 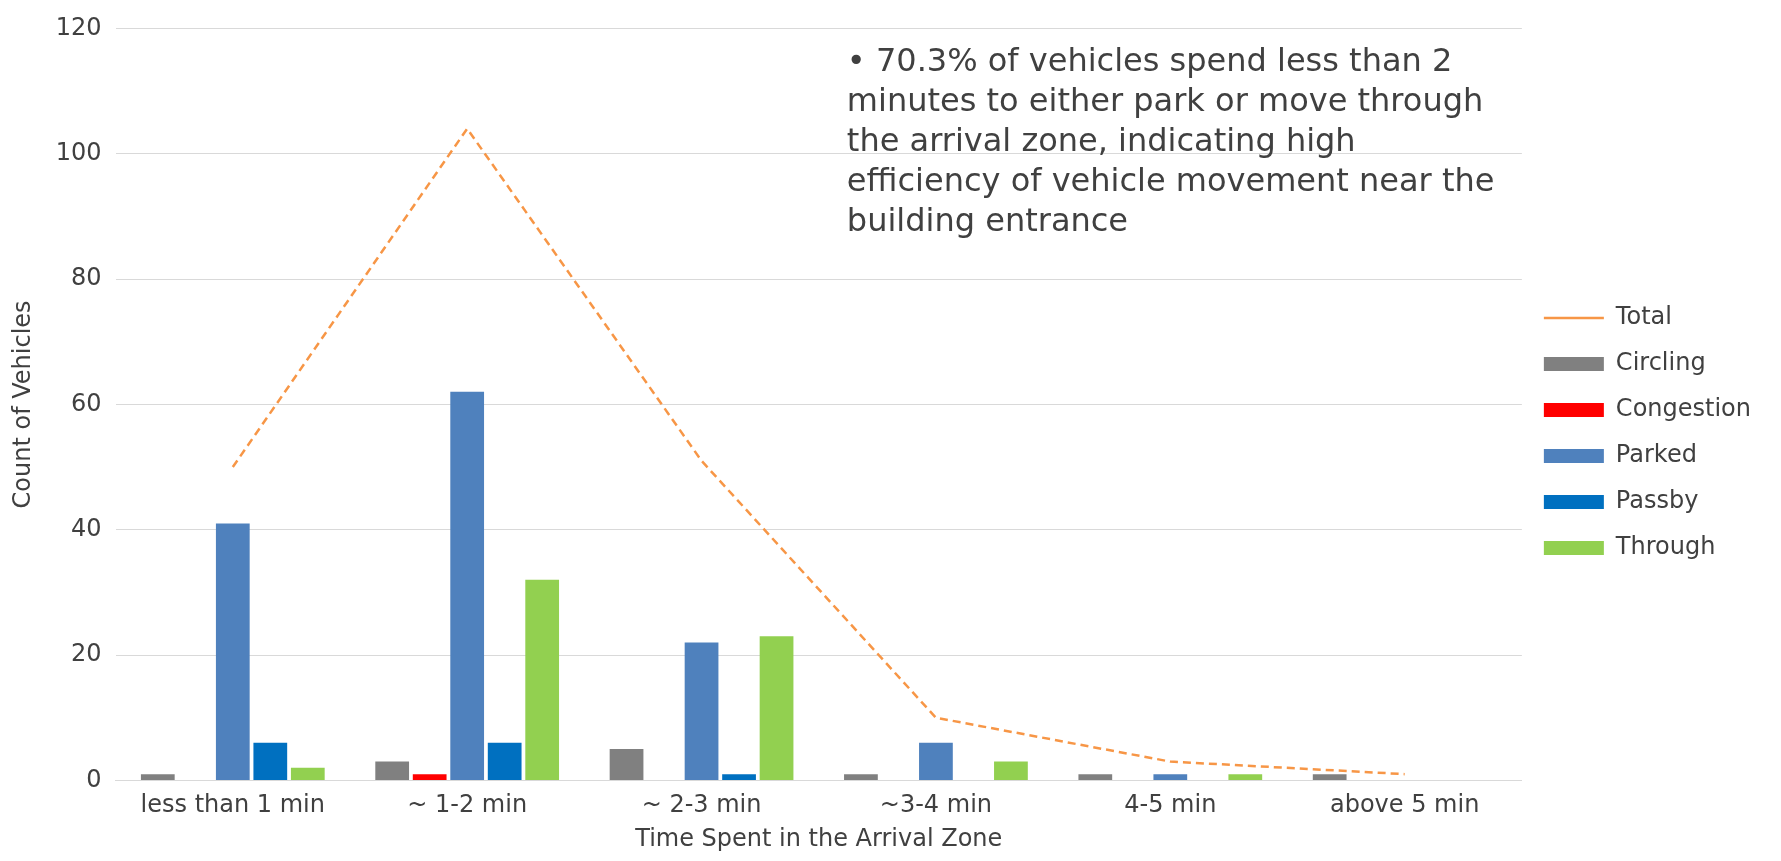 I want to click on legend-label: Through, so click(x=1665, y=546).